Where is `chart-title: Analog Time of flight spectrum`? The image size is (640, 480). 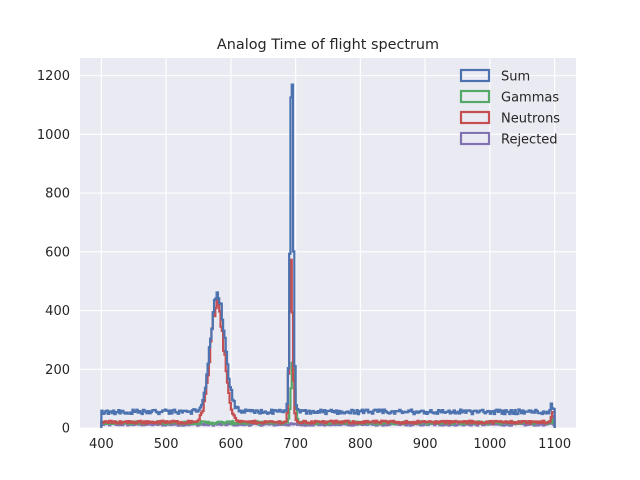
chart-title: Analog Time of flight spectrum is located at coordinates (328, 45).